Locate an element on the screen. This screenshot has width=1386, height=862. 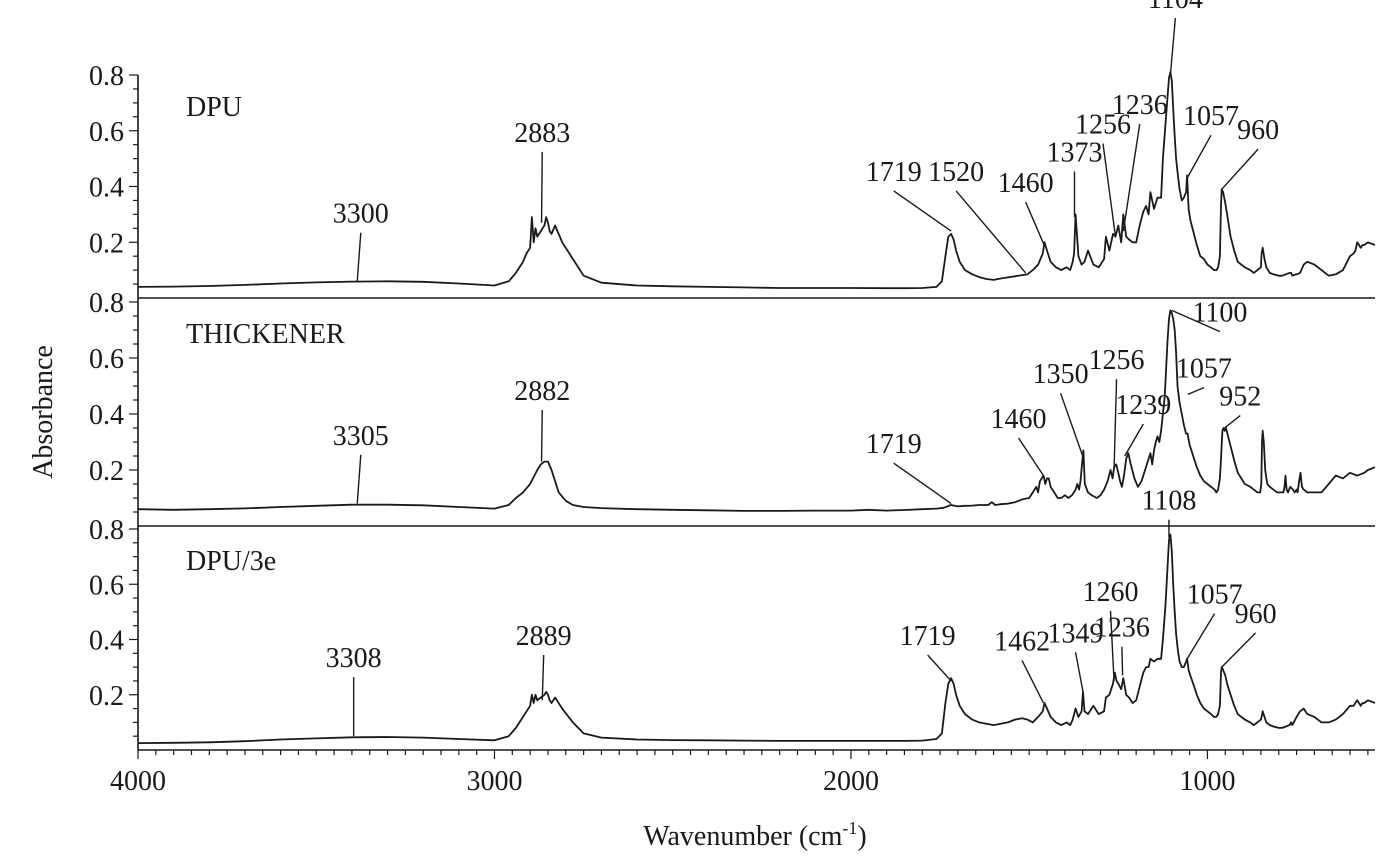
x-tick-label: 1000 is located at coordinates (1207, 781).